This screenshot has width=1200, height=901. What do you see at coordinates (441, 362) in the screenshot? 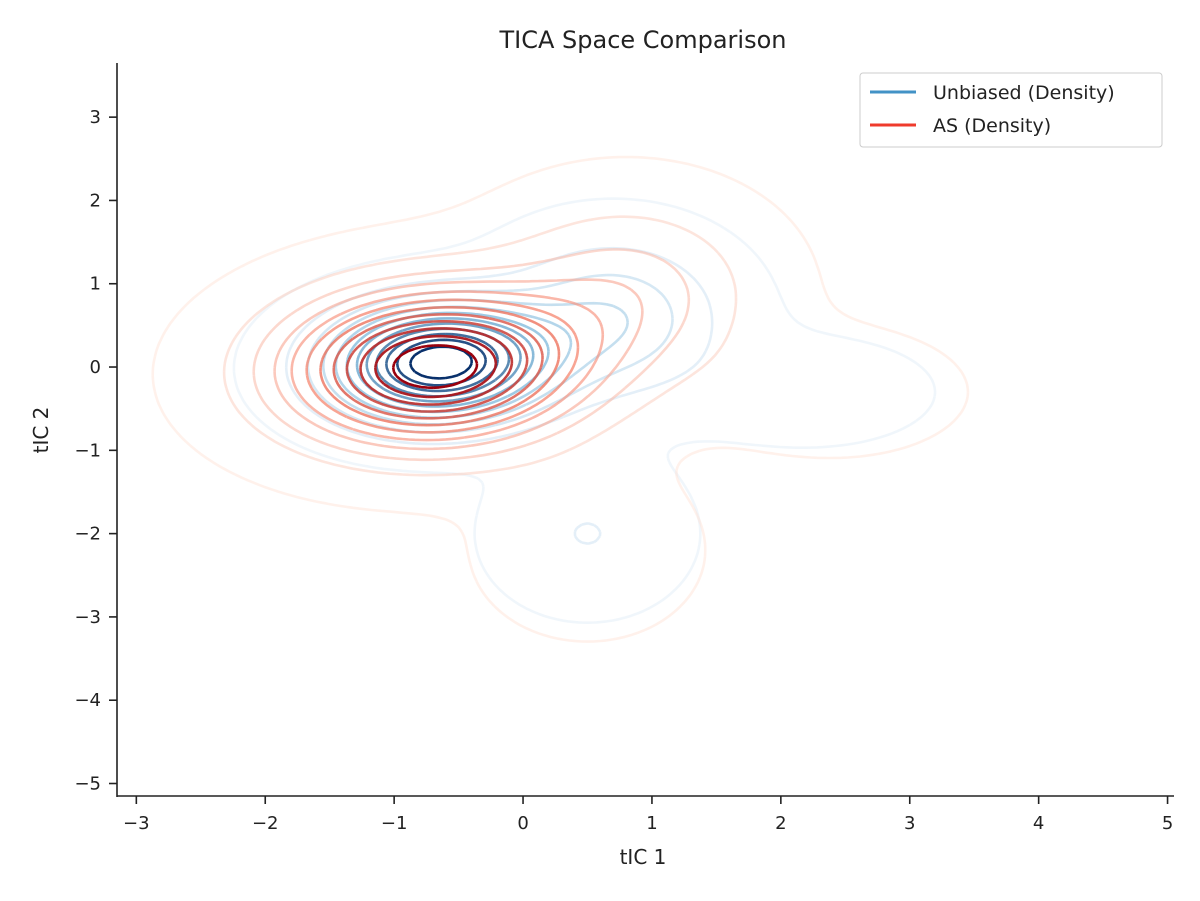
I see `unbiased-contour-line` at bounding box center [441, 362].